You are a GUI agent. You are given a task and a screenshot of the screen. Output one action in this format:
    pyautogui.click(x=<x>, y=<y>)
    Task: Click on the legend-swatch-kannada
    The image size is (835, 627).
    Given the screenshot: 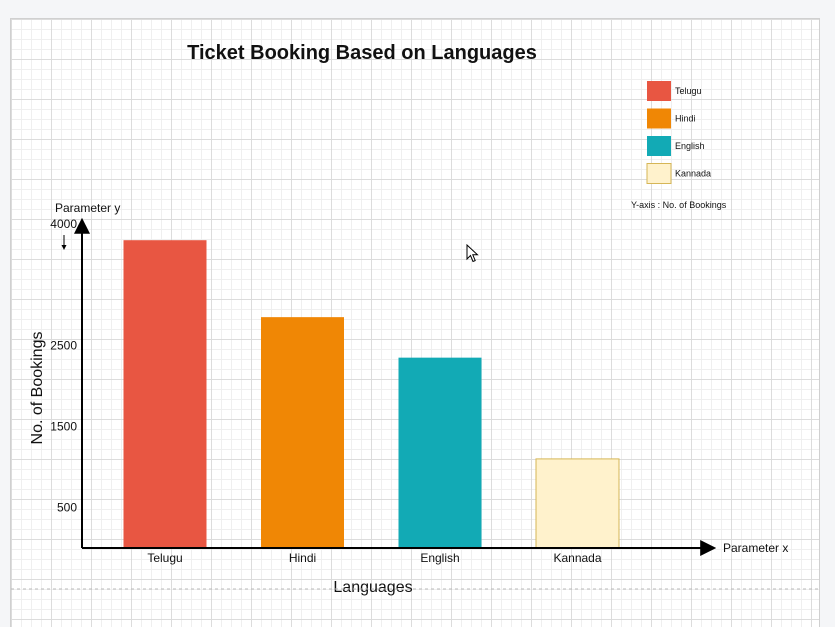 What is the action you would take?
    pyautogui.click(x=659, y=173)
    